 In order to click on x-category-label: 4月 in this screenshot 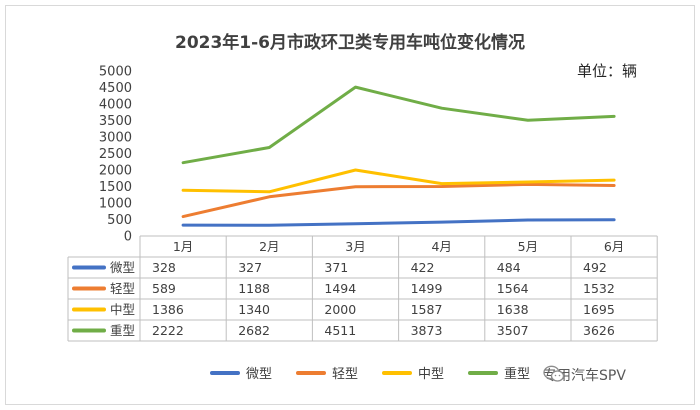, I will do `click(441, 246)`.